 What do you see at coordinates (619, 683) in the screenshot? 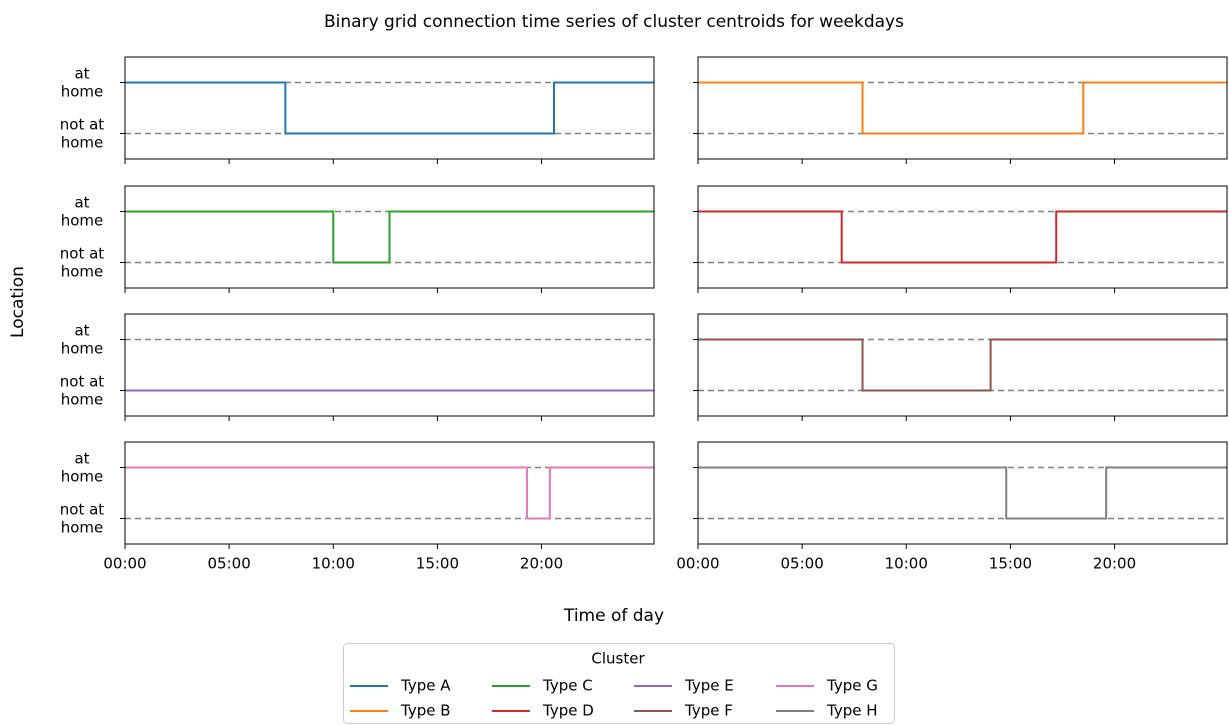
I see `legend-box` at bounding box center [619, 683].